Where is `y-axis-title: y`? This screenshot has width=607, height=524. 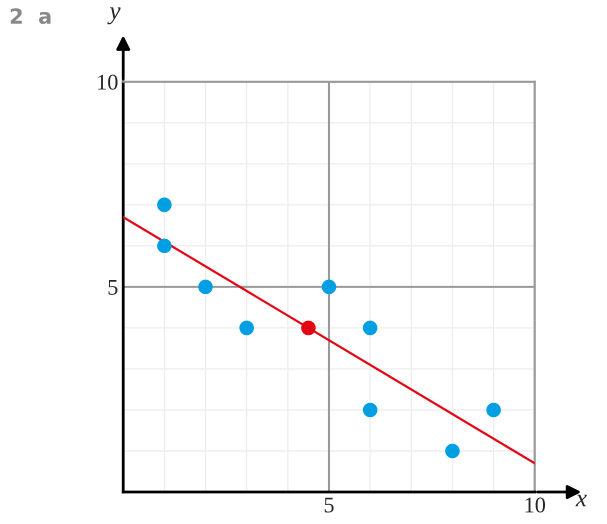
y-axis-title: y is located at coordinates (114, 15).